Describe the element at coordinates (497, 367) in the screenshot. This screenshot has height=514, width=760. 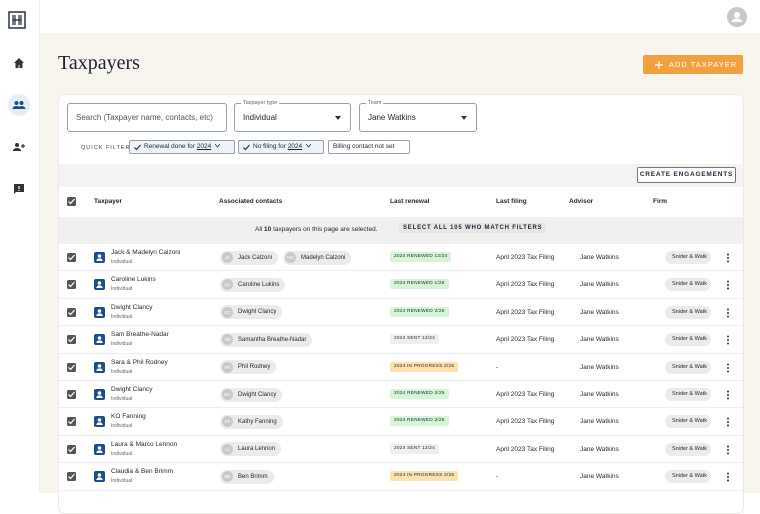
I see `last-filing: -` at that location.